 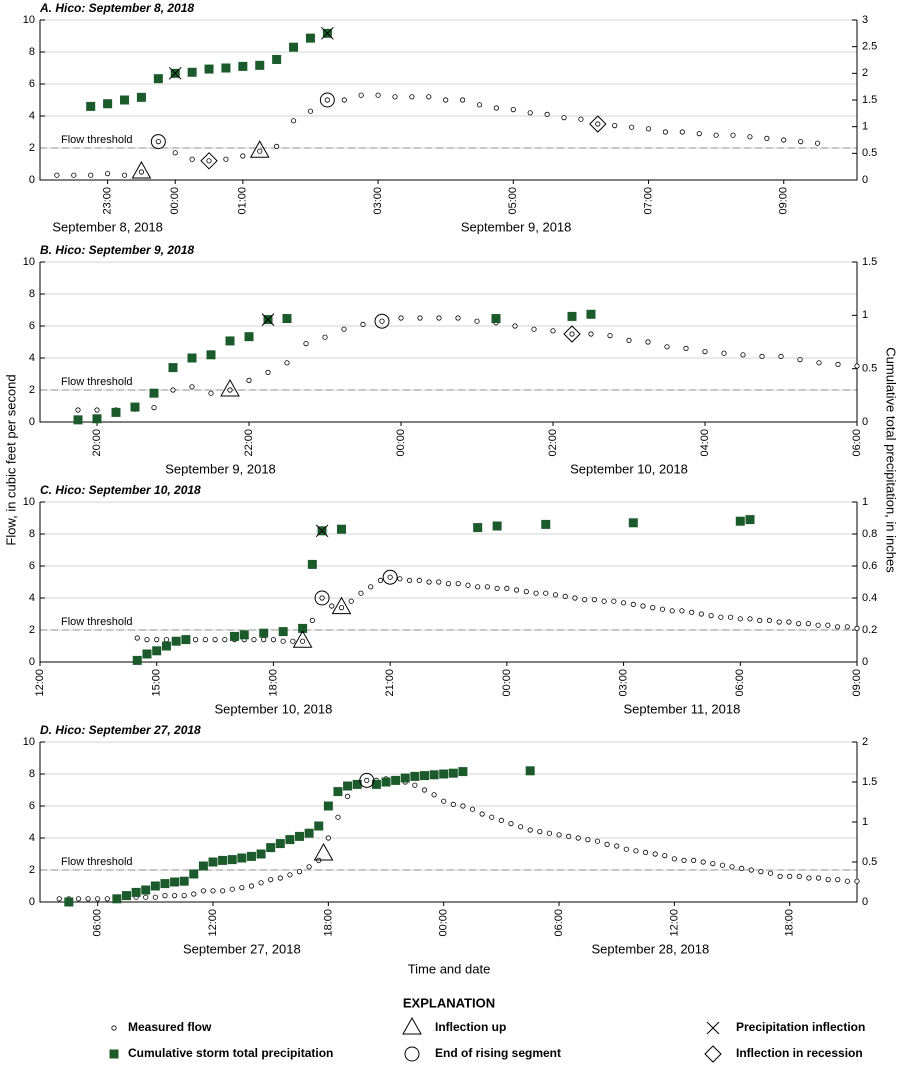 I want to click on y-tick-label: 4, so click(x=32, y=116).